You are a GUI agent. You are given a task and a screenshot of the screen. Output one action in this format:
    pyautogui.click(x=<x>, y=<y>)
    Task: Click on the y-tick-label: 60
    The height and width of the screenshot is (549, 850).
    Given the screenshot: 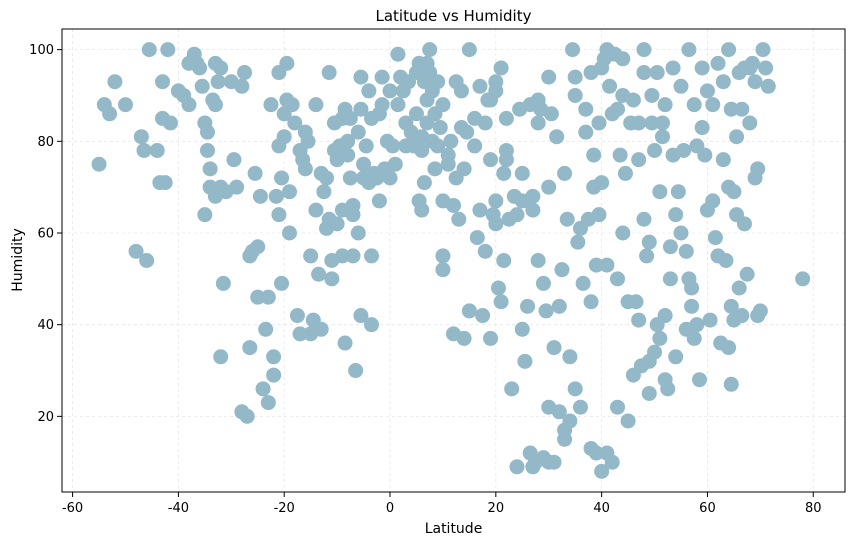 What is the action you would take?
    pyautogui.click(x=45, y=233)
    